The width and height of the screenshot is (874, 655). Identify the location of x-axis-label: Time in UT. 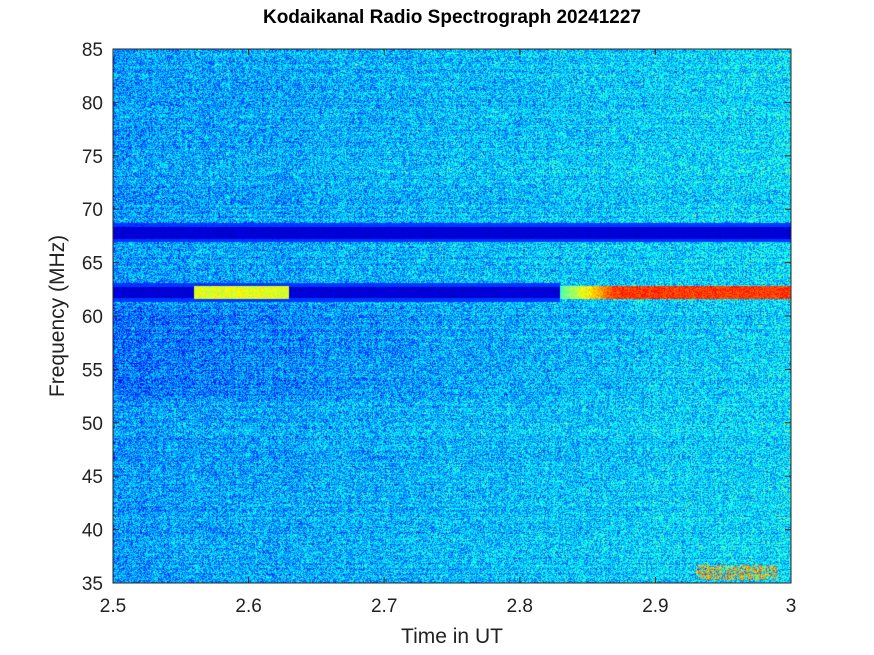
(452, 636).